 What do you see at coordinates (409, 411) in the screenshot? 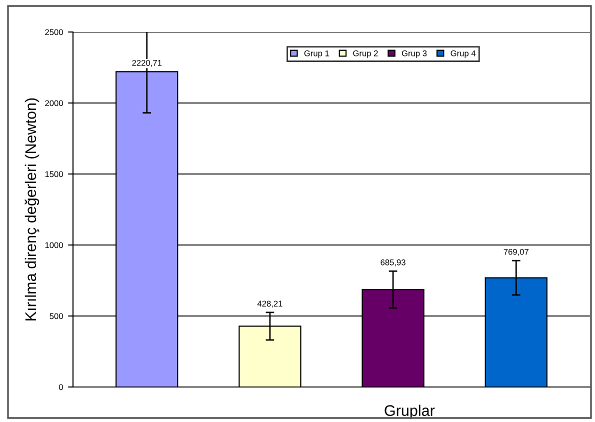
I see `x-axis-title: Gruplar` at bounding box center [409, 411].